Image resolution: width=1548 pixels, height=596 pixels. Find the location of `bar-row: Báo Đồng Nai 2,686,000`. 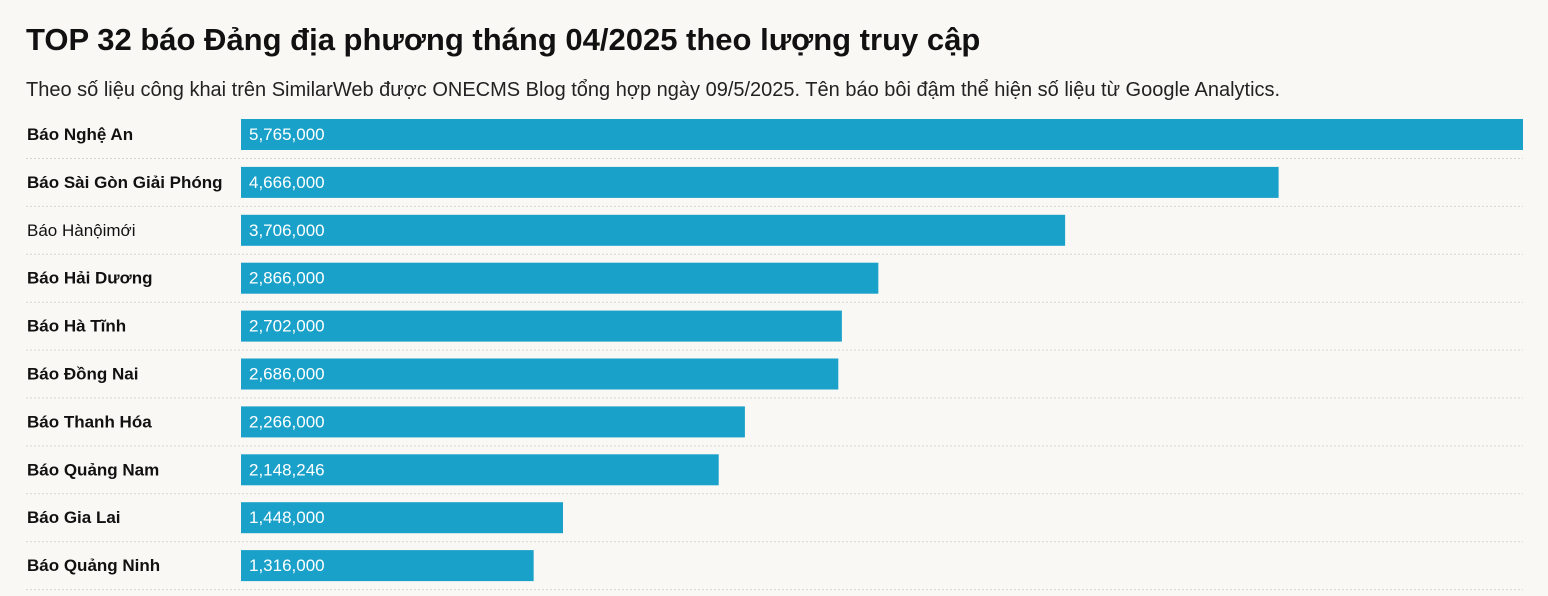

bar-row: Báo Đồng Nai 2,686,000 is located at coordinates (774, 378).